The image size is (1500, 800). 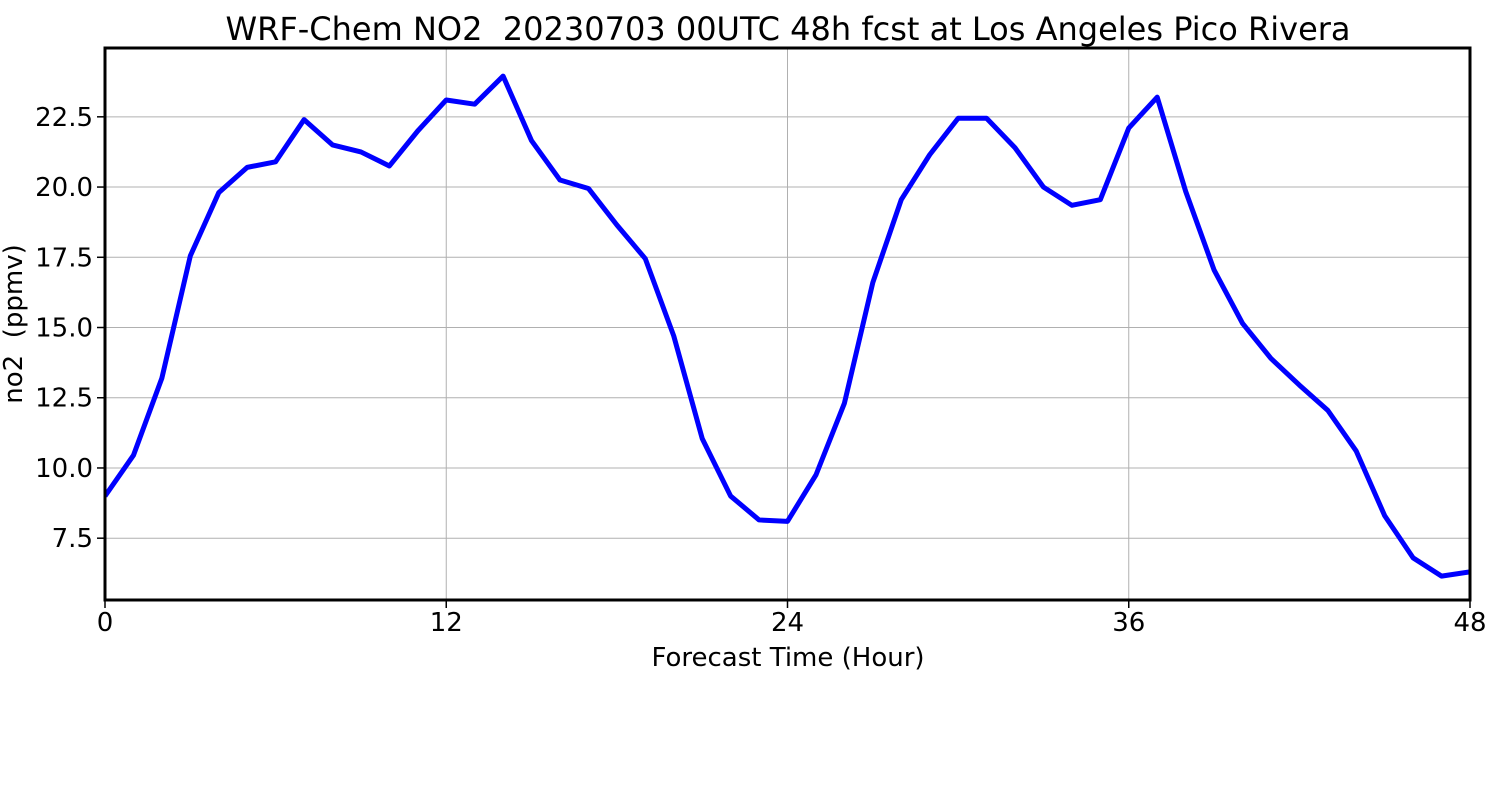 I want to click on x-tick-label: 0, so click(x=105, y=623).